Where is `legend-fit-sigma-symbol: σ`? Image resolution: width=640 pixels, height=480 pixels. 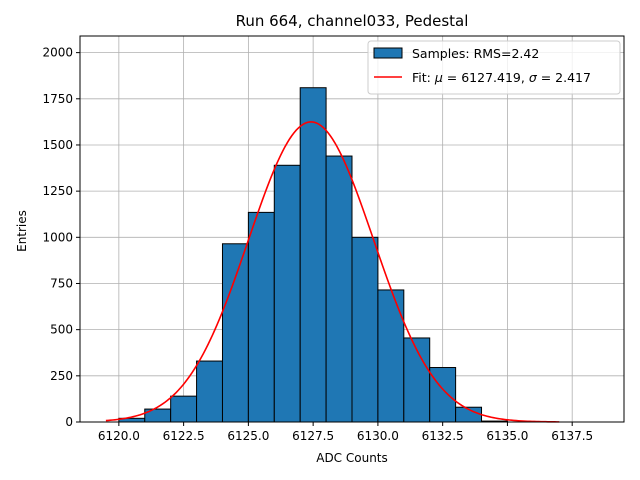 legend-fit-sigma-symbol: σ is located at coordinates (533, 77).